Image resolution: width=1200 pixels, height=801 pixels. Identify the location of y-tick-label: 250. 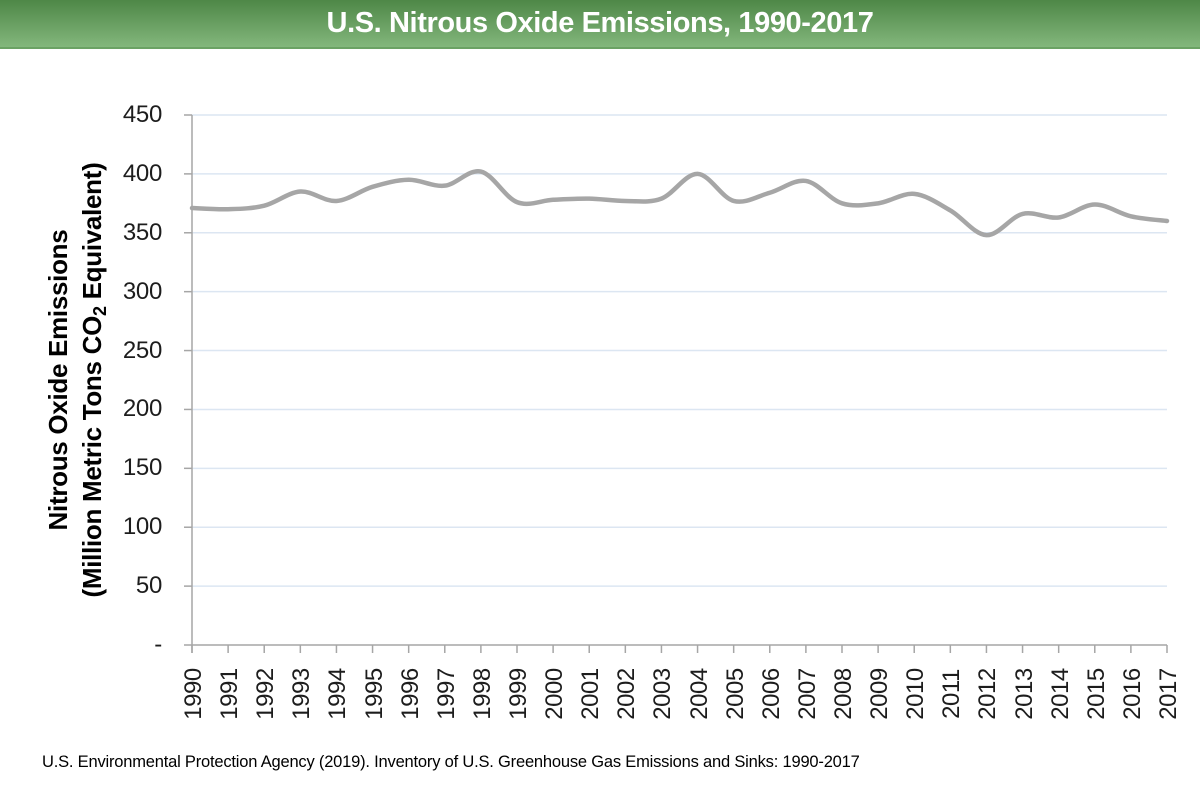
(142, 350).